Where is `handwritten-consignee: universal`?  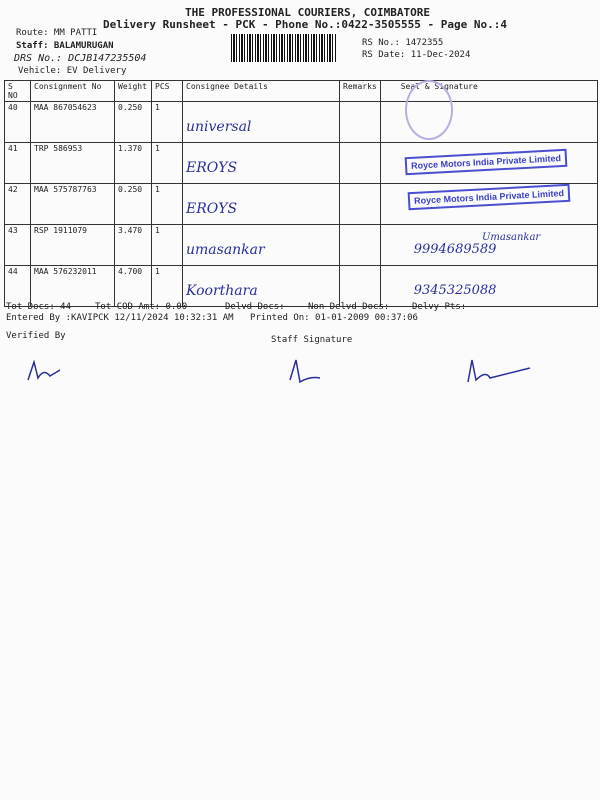 handwritten-consignee: universal is located at coordinates (219, 127).